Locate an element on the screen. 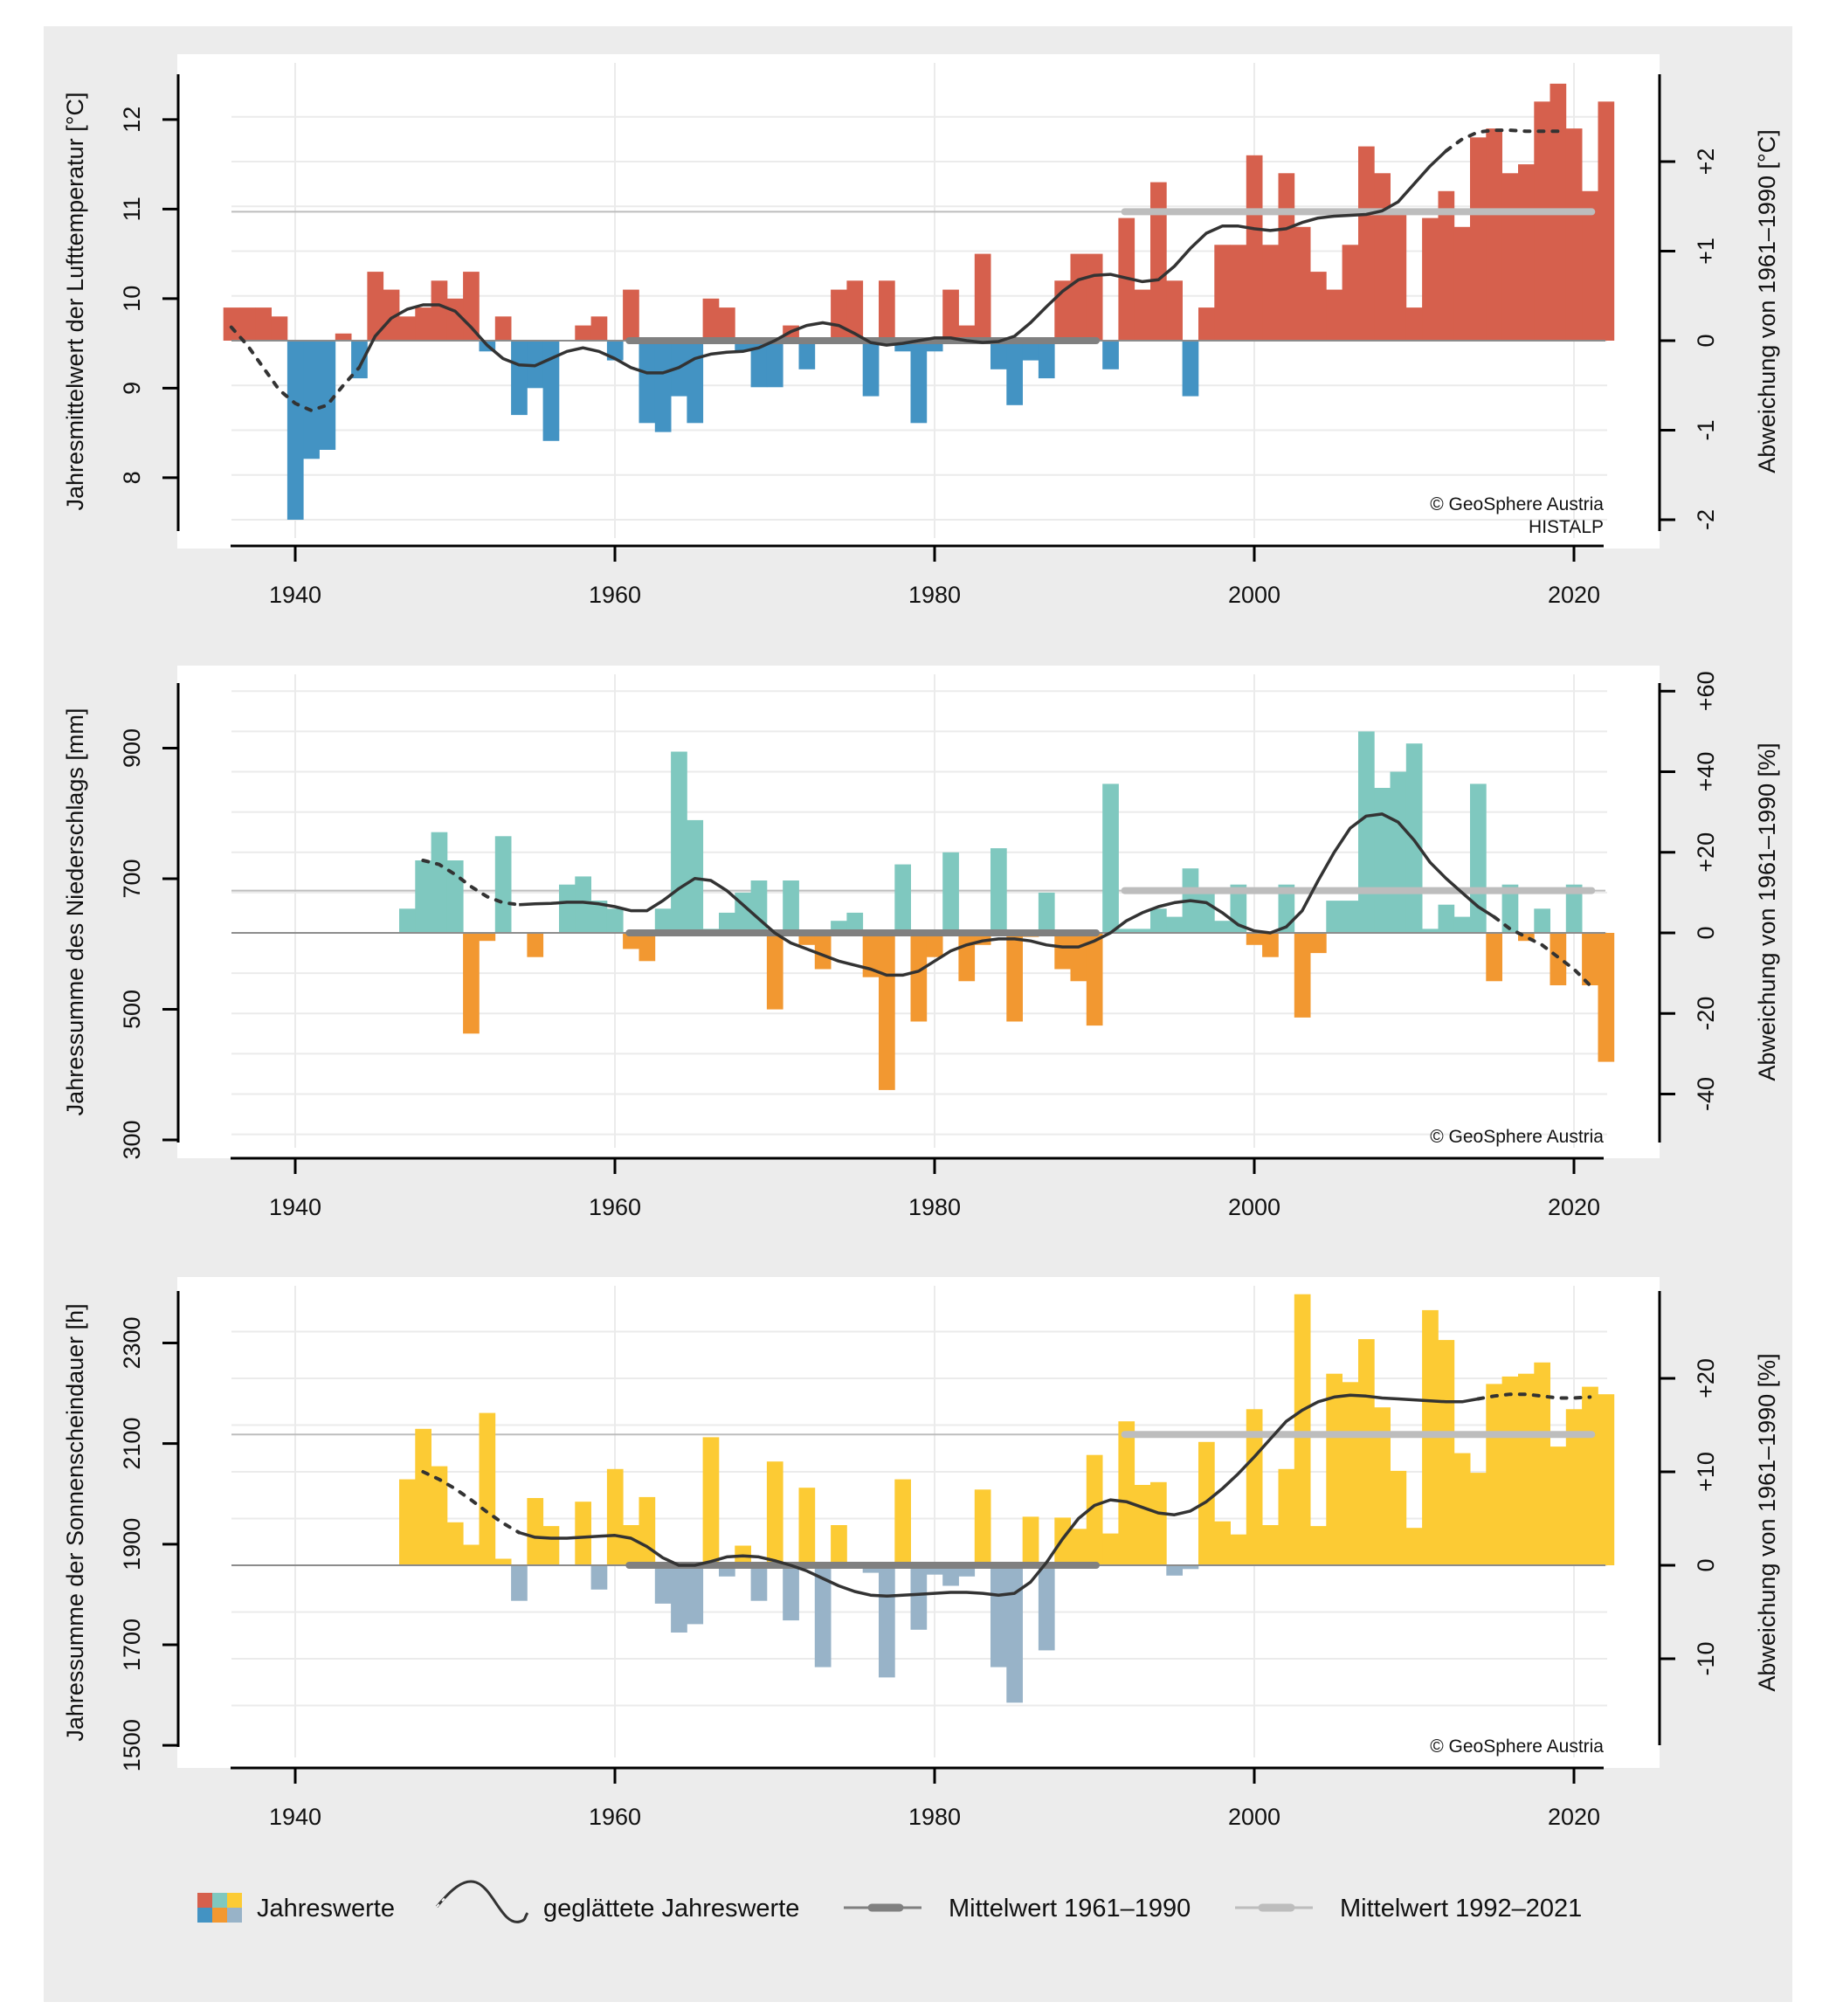 This screenshot has width=1836, height=2016. right-y-axis-title: Abweichung von 1961–1990 [%] is located at coordinates (1767, 1522).